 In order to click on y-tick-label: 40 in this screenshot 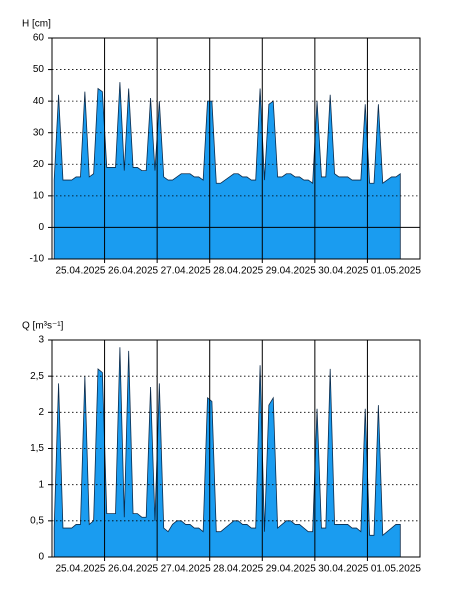, I will do `click(39, 101)`.